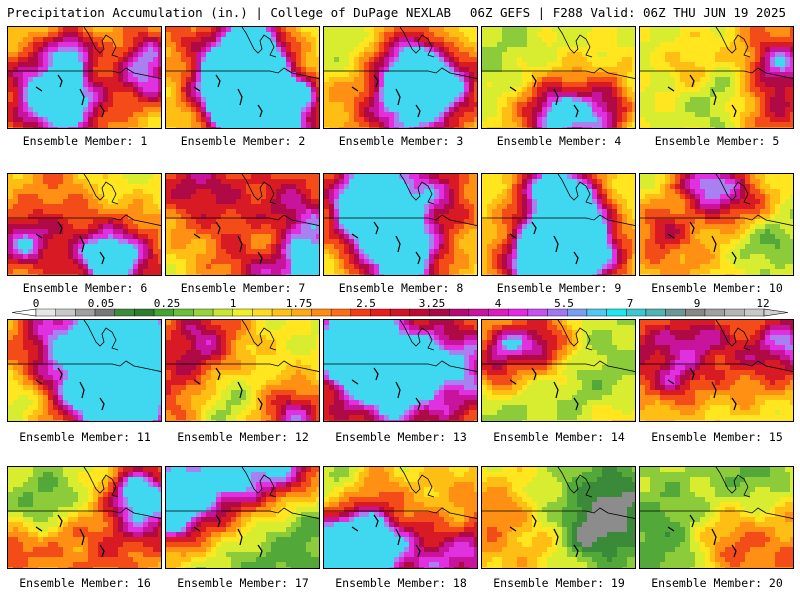 The width and height of the screenshot is (800, 600). Describe the element at coordinates (630, 303) in the screenshot. I see `colorbar-tick-label: 7` at that location.